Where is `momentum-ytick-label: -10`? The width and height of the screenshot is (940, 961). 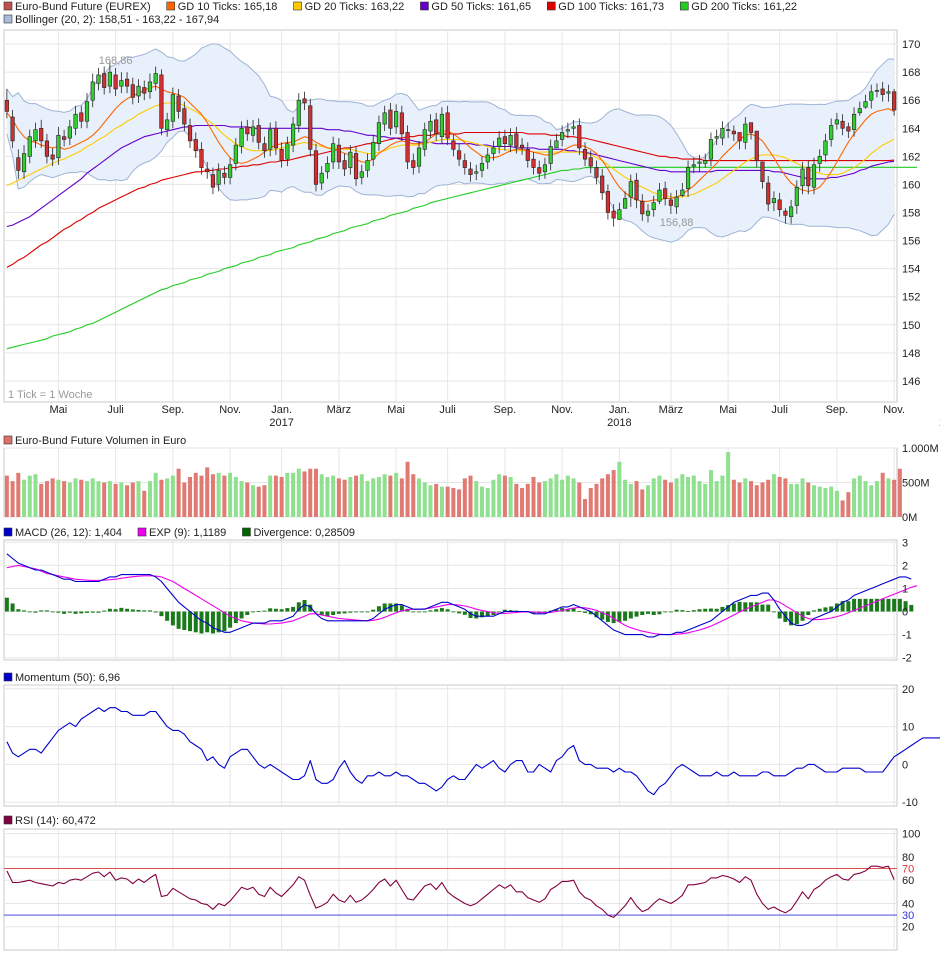
momentum-ytick-label: -10 is located at coordinates (910, 803).